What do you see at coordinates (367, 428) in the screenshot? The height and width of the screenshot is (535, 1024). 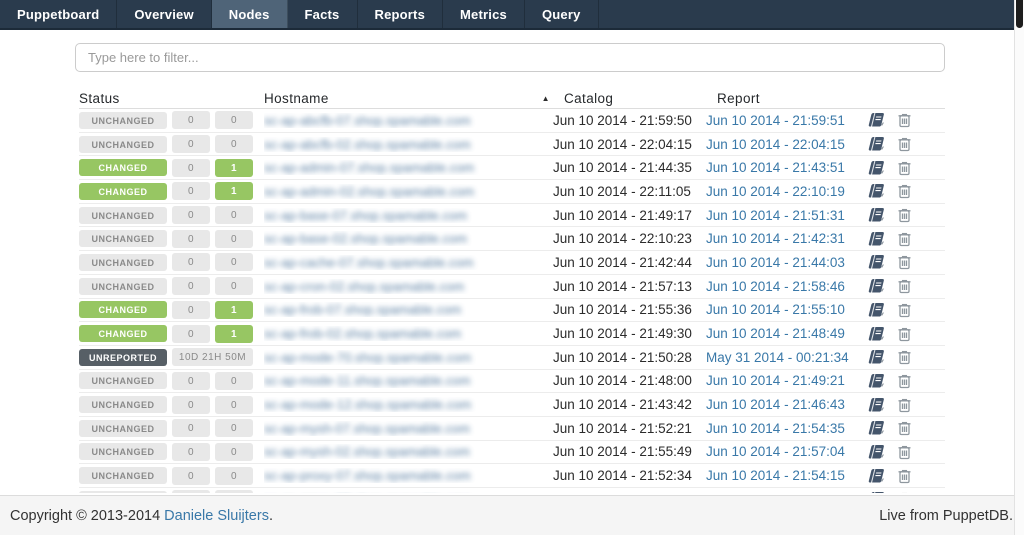 I see `hostname-link: sc-ap-mysh-07.shop.spamable.com` at bounding box center [367, 428].